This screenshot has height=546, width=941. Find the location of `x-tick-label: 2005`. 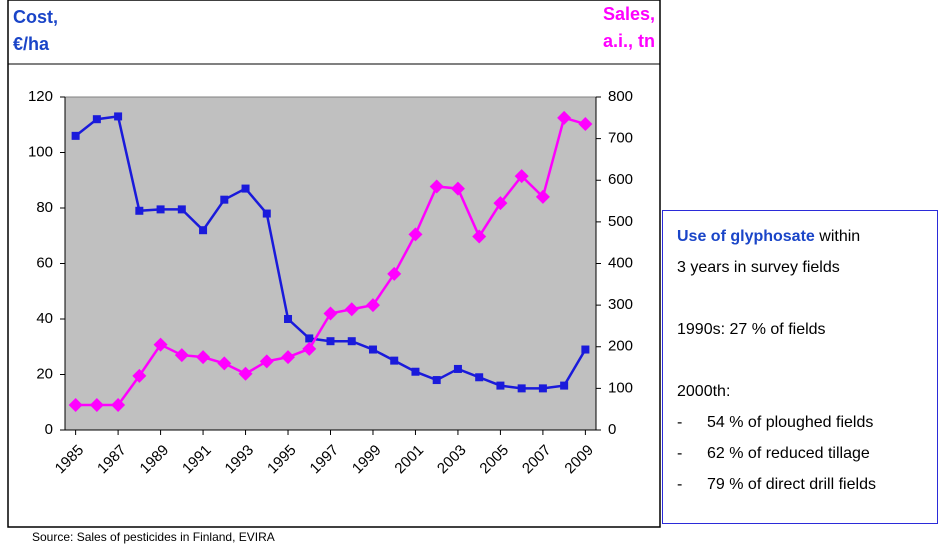

x-tick-label: 2005 is located at coordinates (494, 460).